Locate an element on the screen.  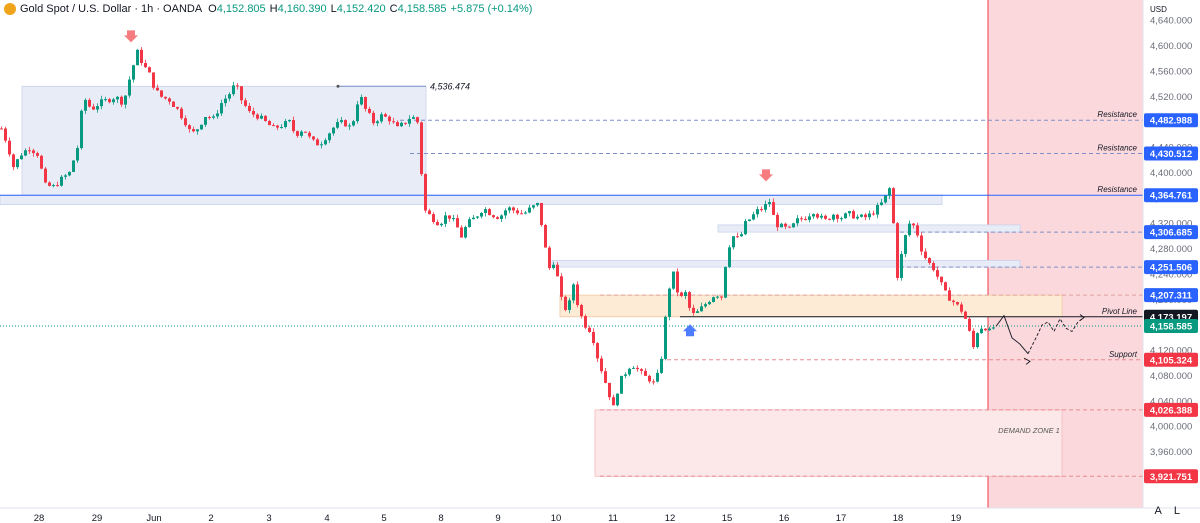
price-tick: 4,640.000 is located at coordinates (1171, 21).